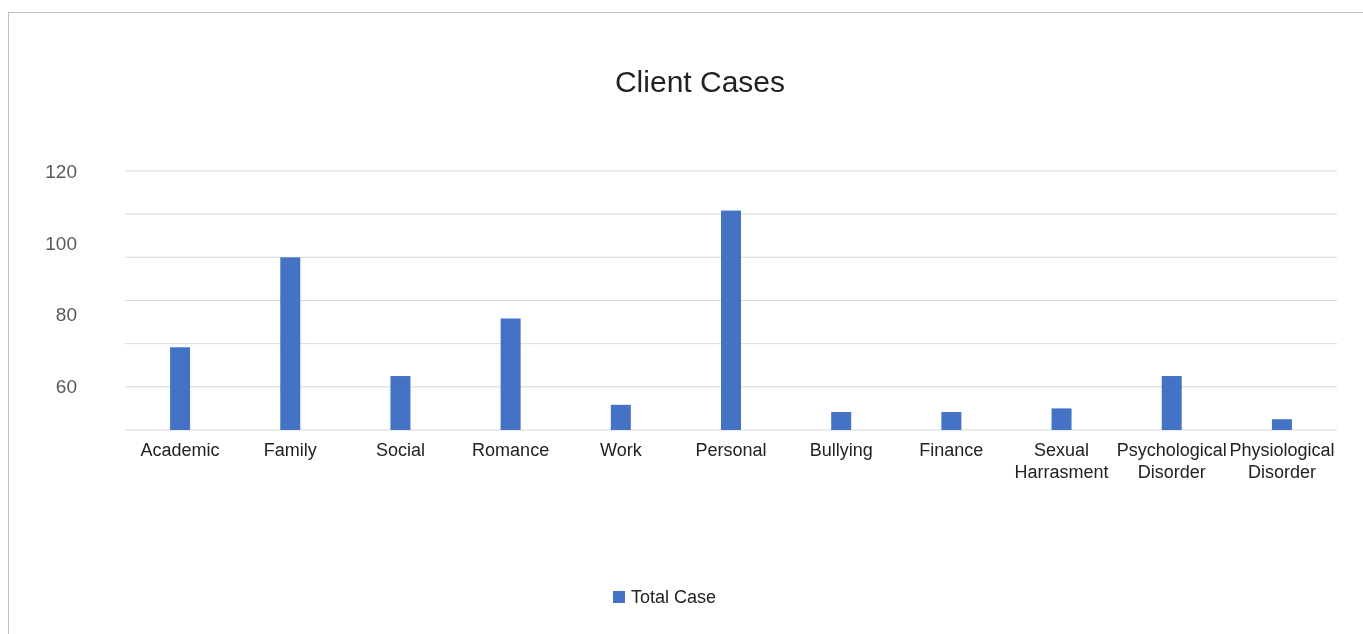 This screenshot has width=1363, height=634. What do you see at coordinates (621, 450) in the screenshot?
I see `x-tick-label: Work` at bounding box center [621, 450].